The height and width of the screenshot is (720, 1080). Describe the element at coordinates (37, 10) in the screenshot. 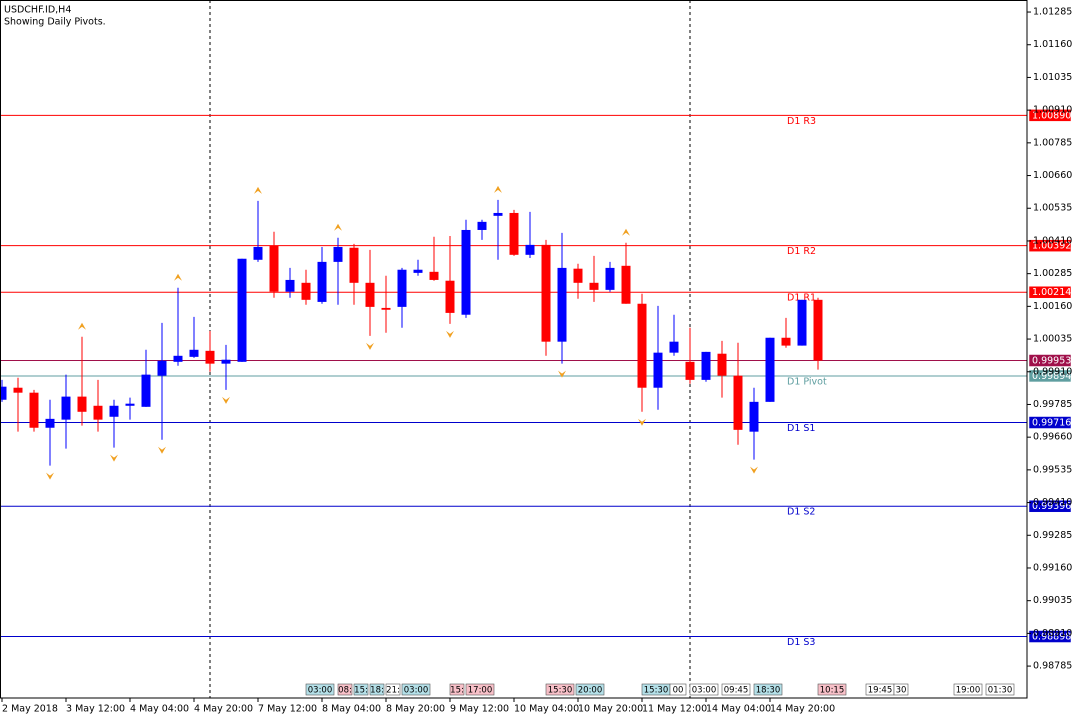

I see `chart-title: USDCHF.ID,H4` at that location.